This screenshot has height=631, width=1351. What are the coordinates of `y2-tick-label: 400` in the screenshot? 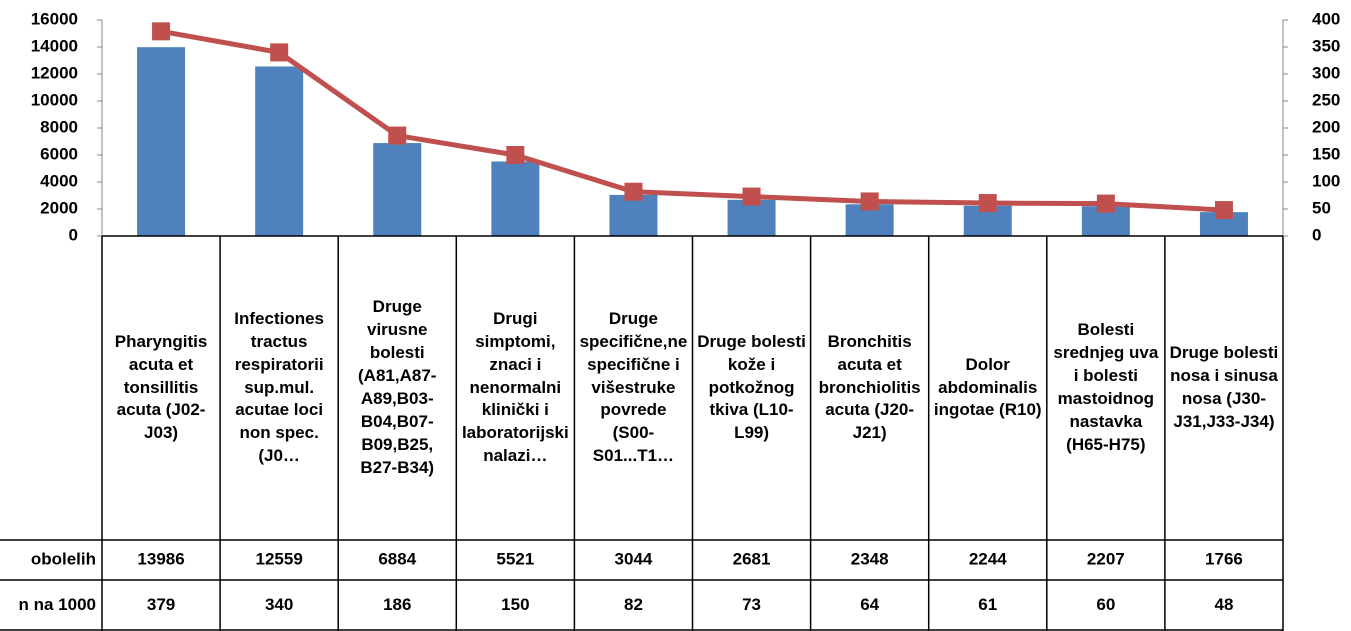 It's located at (1326, 18).